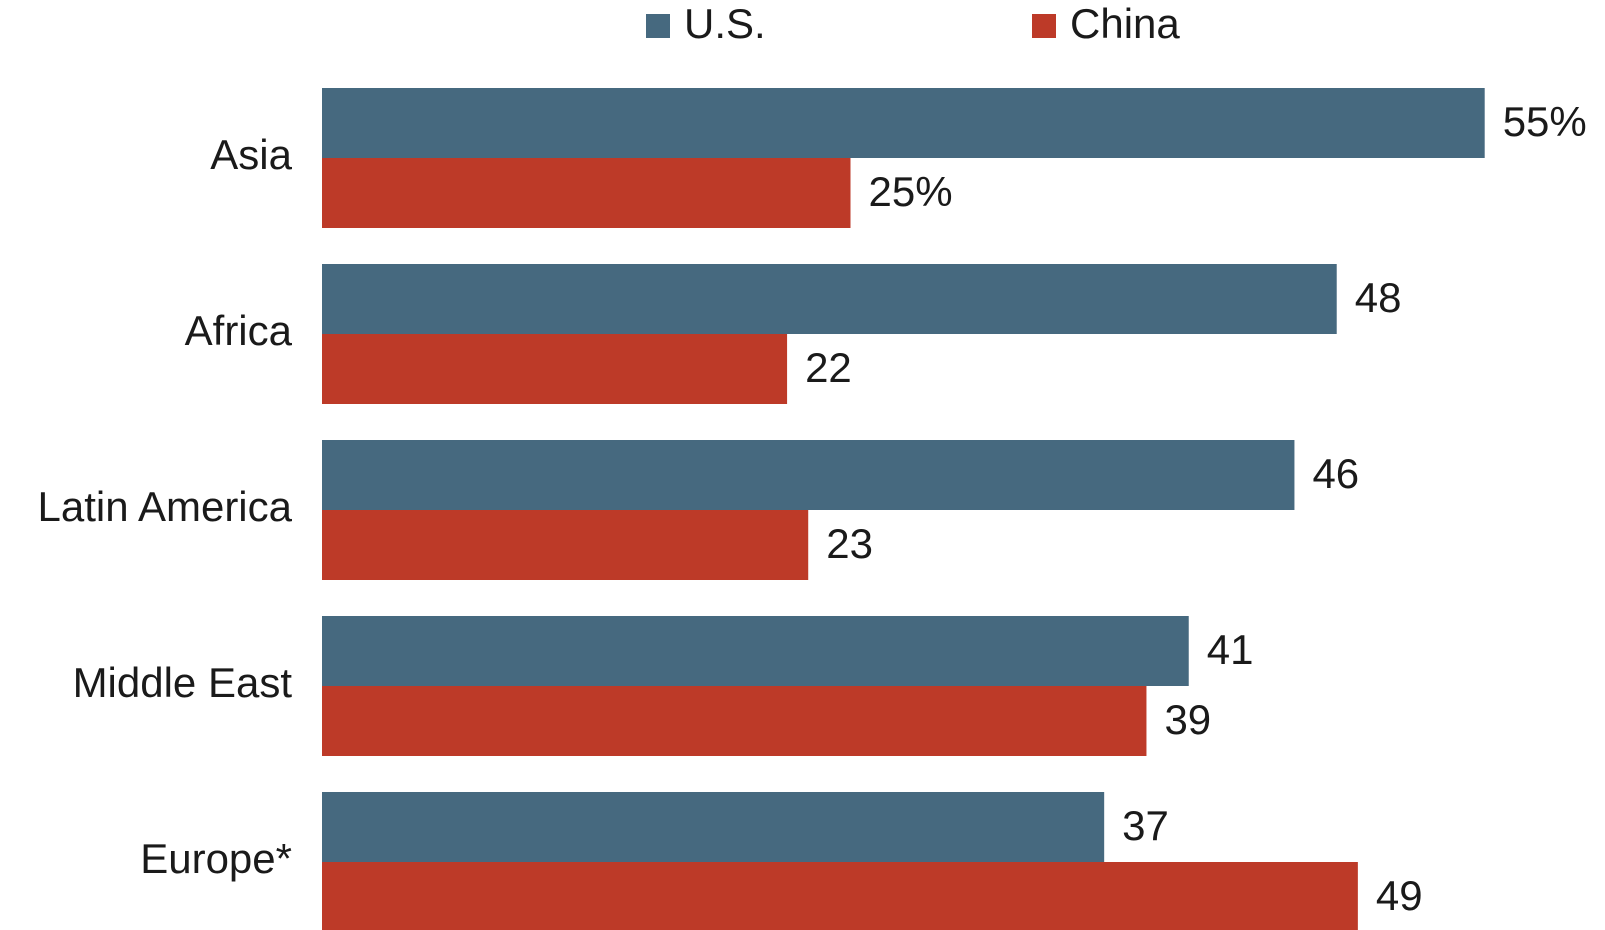  I want to click on bar-group: Europe* 37 49, so click(781, 861).